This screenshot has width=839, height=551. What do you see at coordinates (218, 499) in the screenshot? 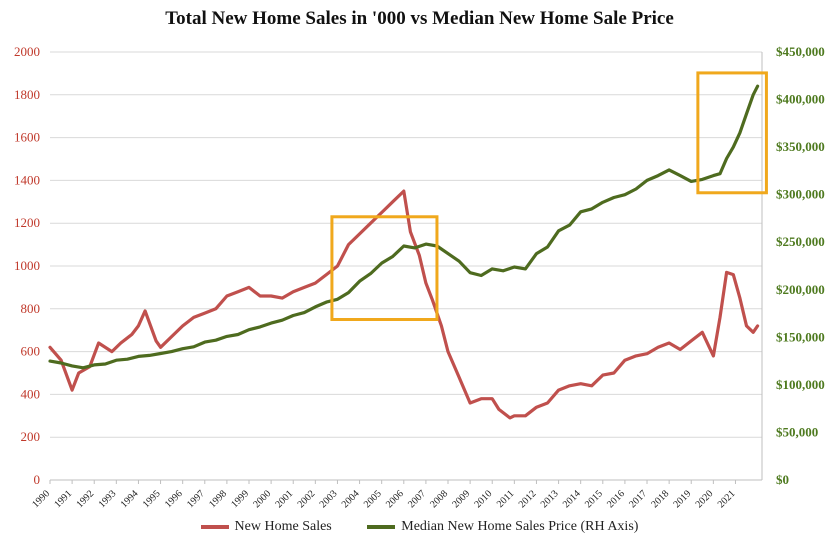
I see `x-tick-label: 1998` at bounding box center [218, 499].